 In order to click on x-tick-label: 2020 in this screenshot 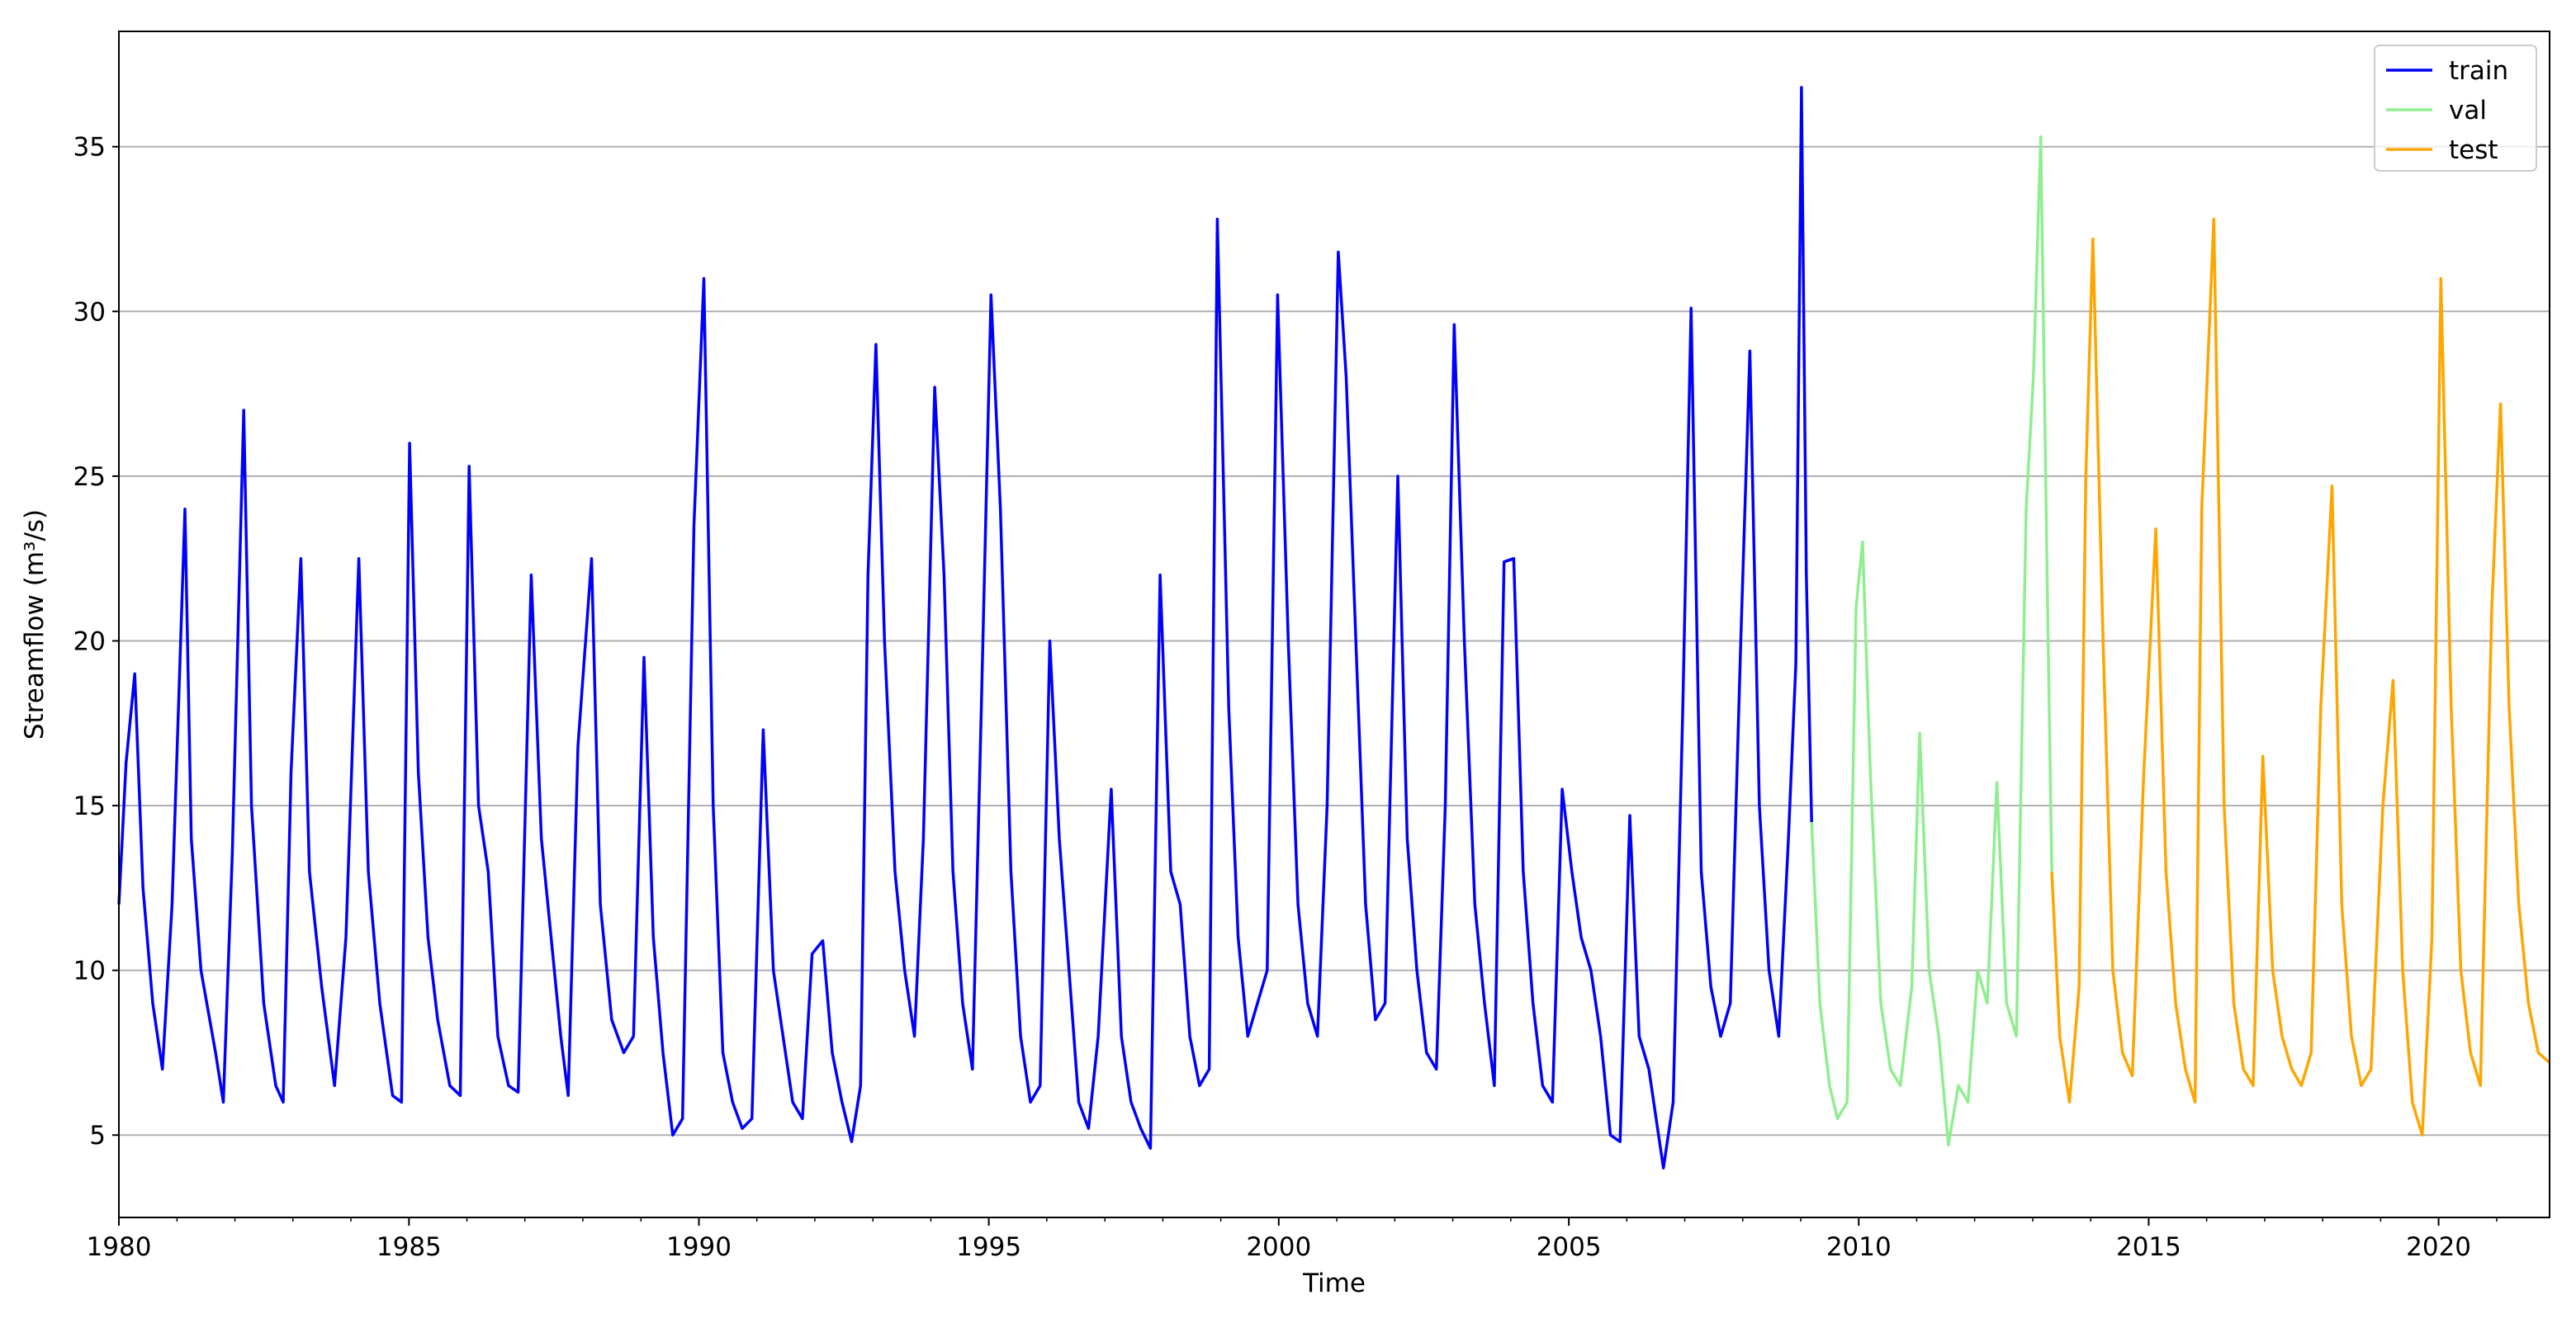, I will do `click(2438, 1247)`.